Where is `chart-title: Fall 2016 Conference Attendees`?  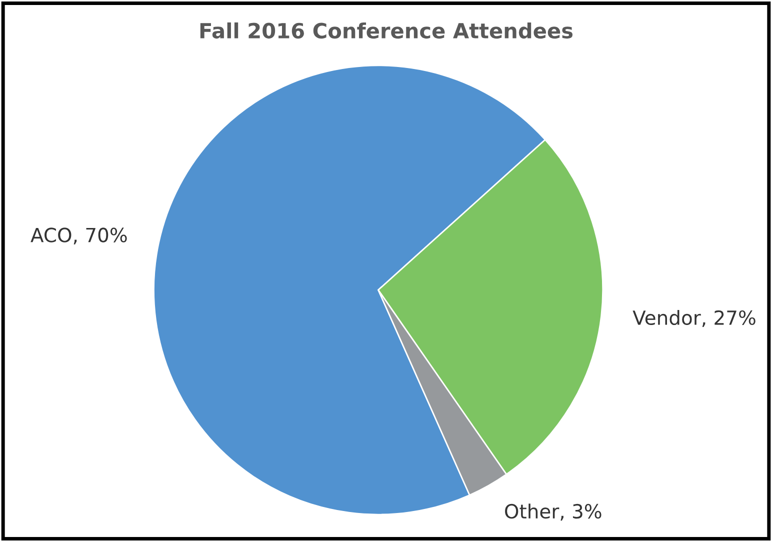 chart-title: Fall 2016 Conference Attendees is located at coordinates (386, 30).